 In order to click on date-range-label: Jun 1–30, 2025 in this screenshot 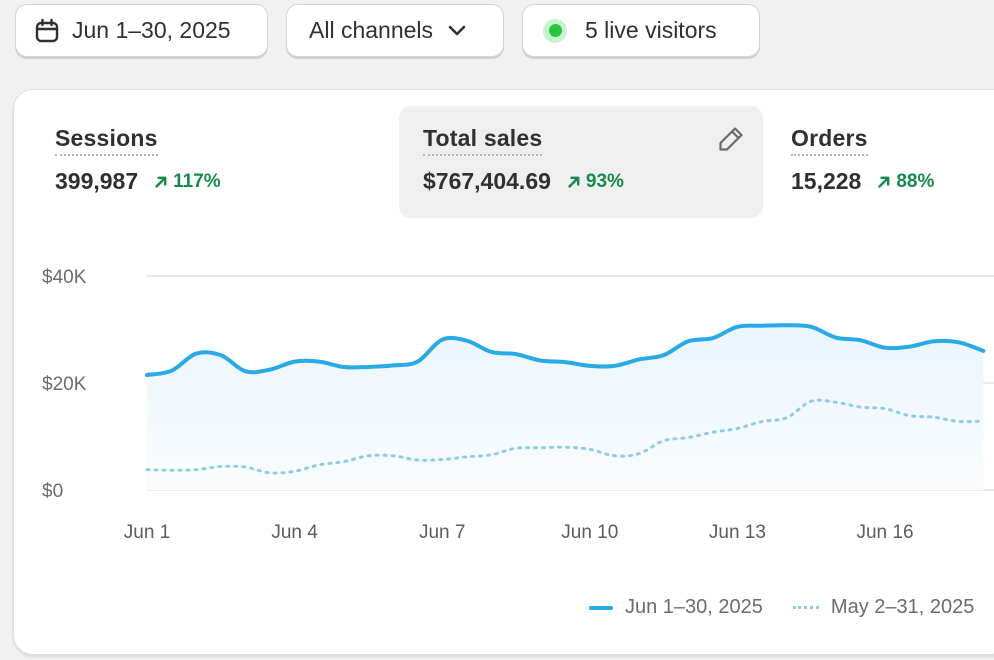, I will do `click(151, 30)`.